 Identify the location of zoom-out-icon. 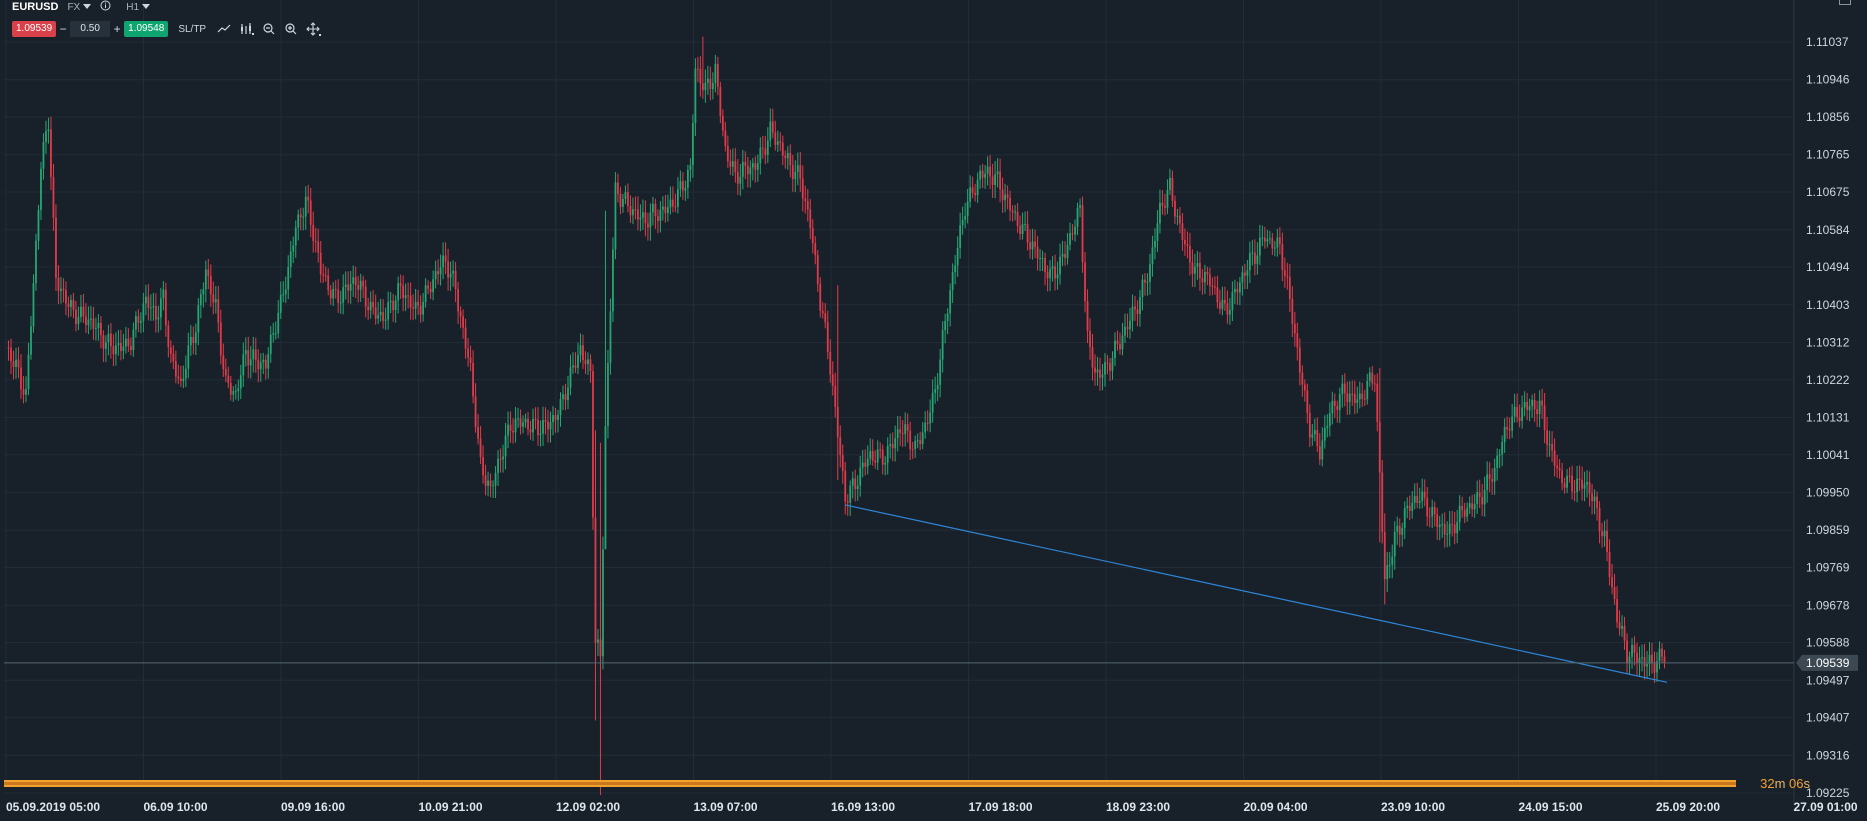
(269, 29).